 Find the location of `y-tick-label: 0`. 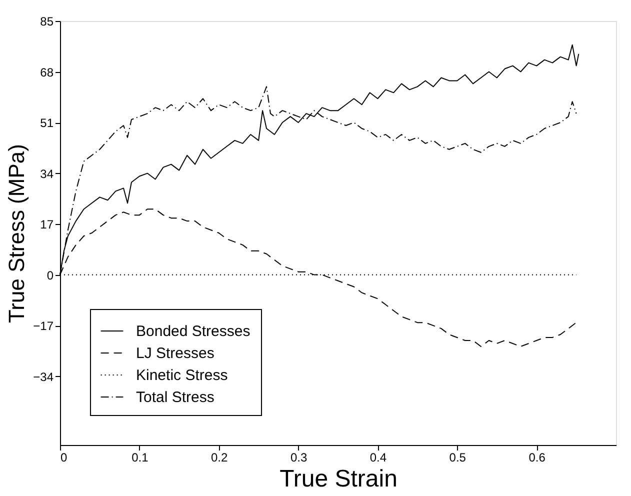

y-tick-label: 0 is located at coordinates (50, 275).